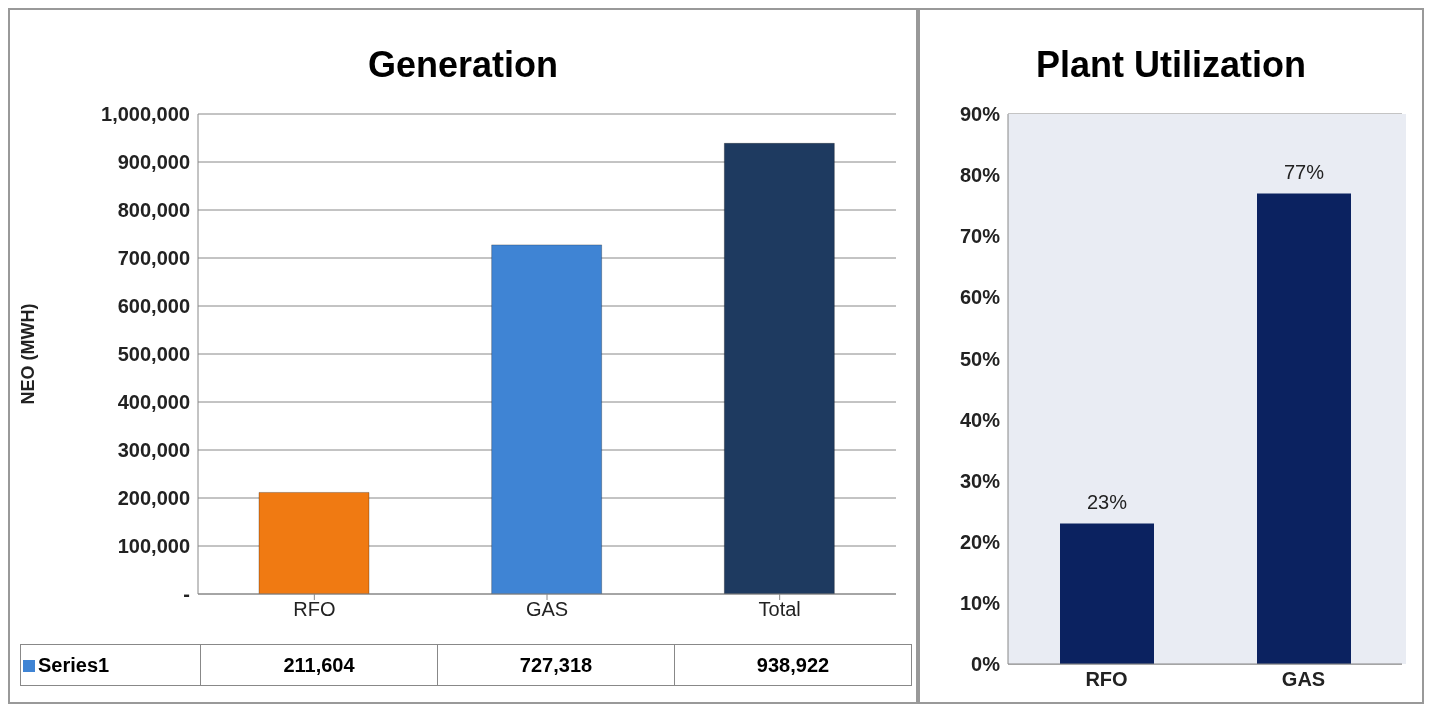  I want to click on chart-title: Generation, so click(462, 65).